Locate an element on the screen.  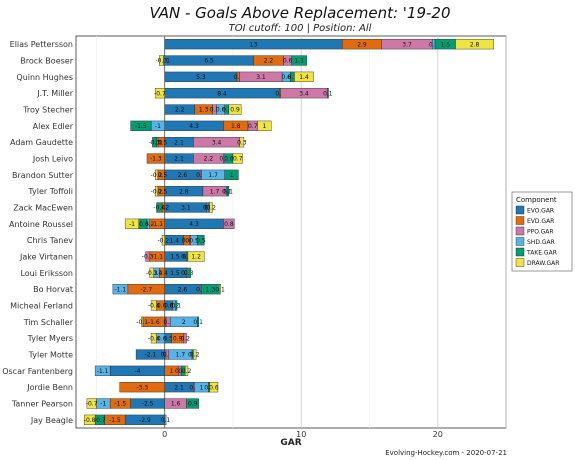
player-label: Jordie Benn is located at coordinates (49, 387).